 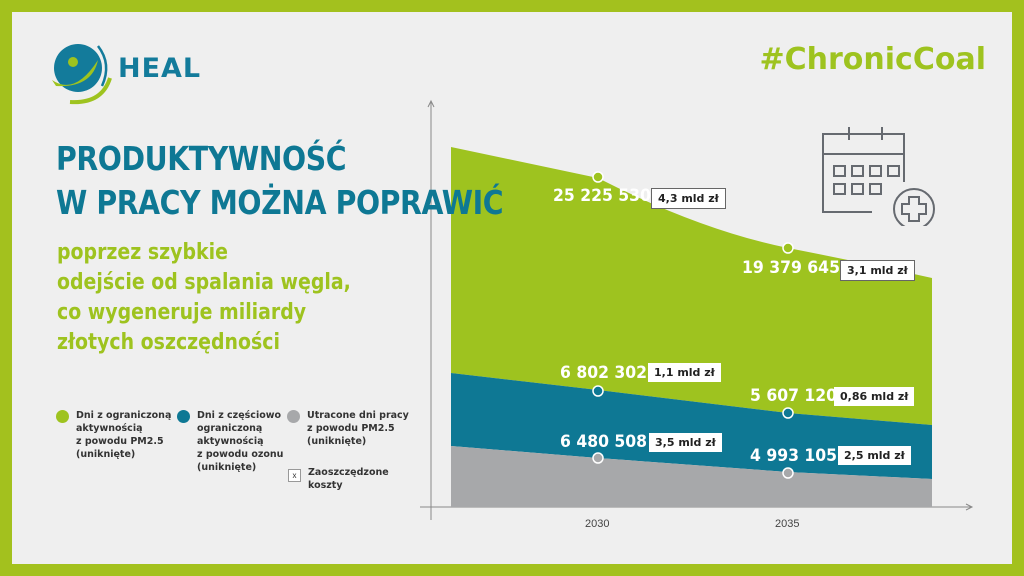 I want to click on heal-logo-icon, so click(x=82, y=74).